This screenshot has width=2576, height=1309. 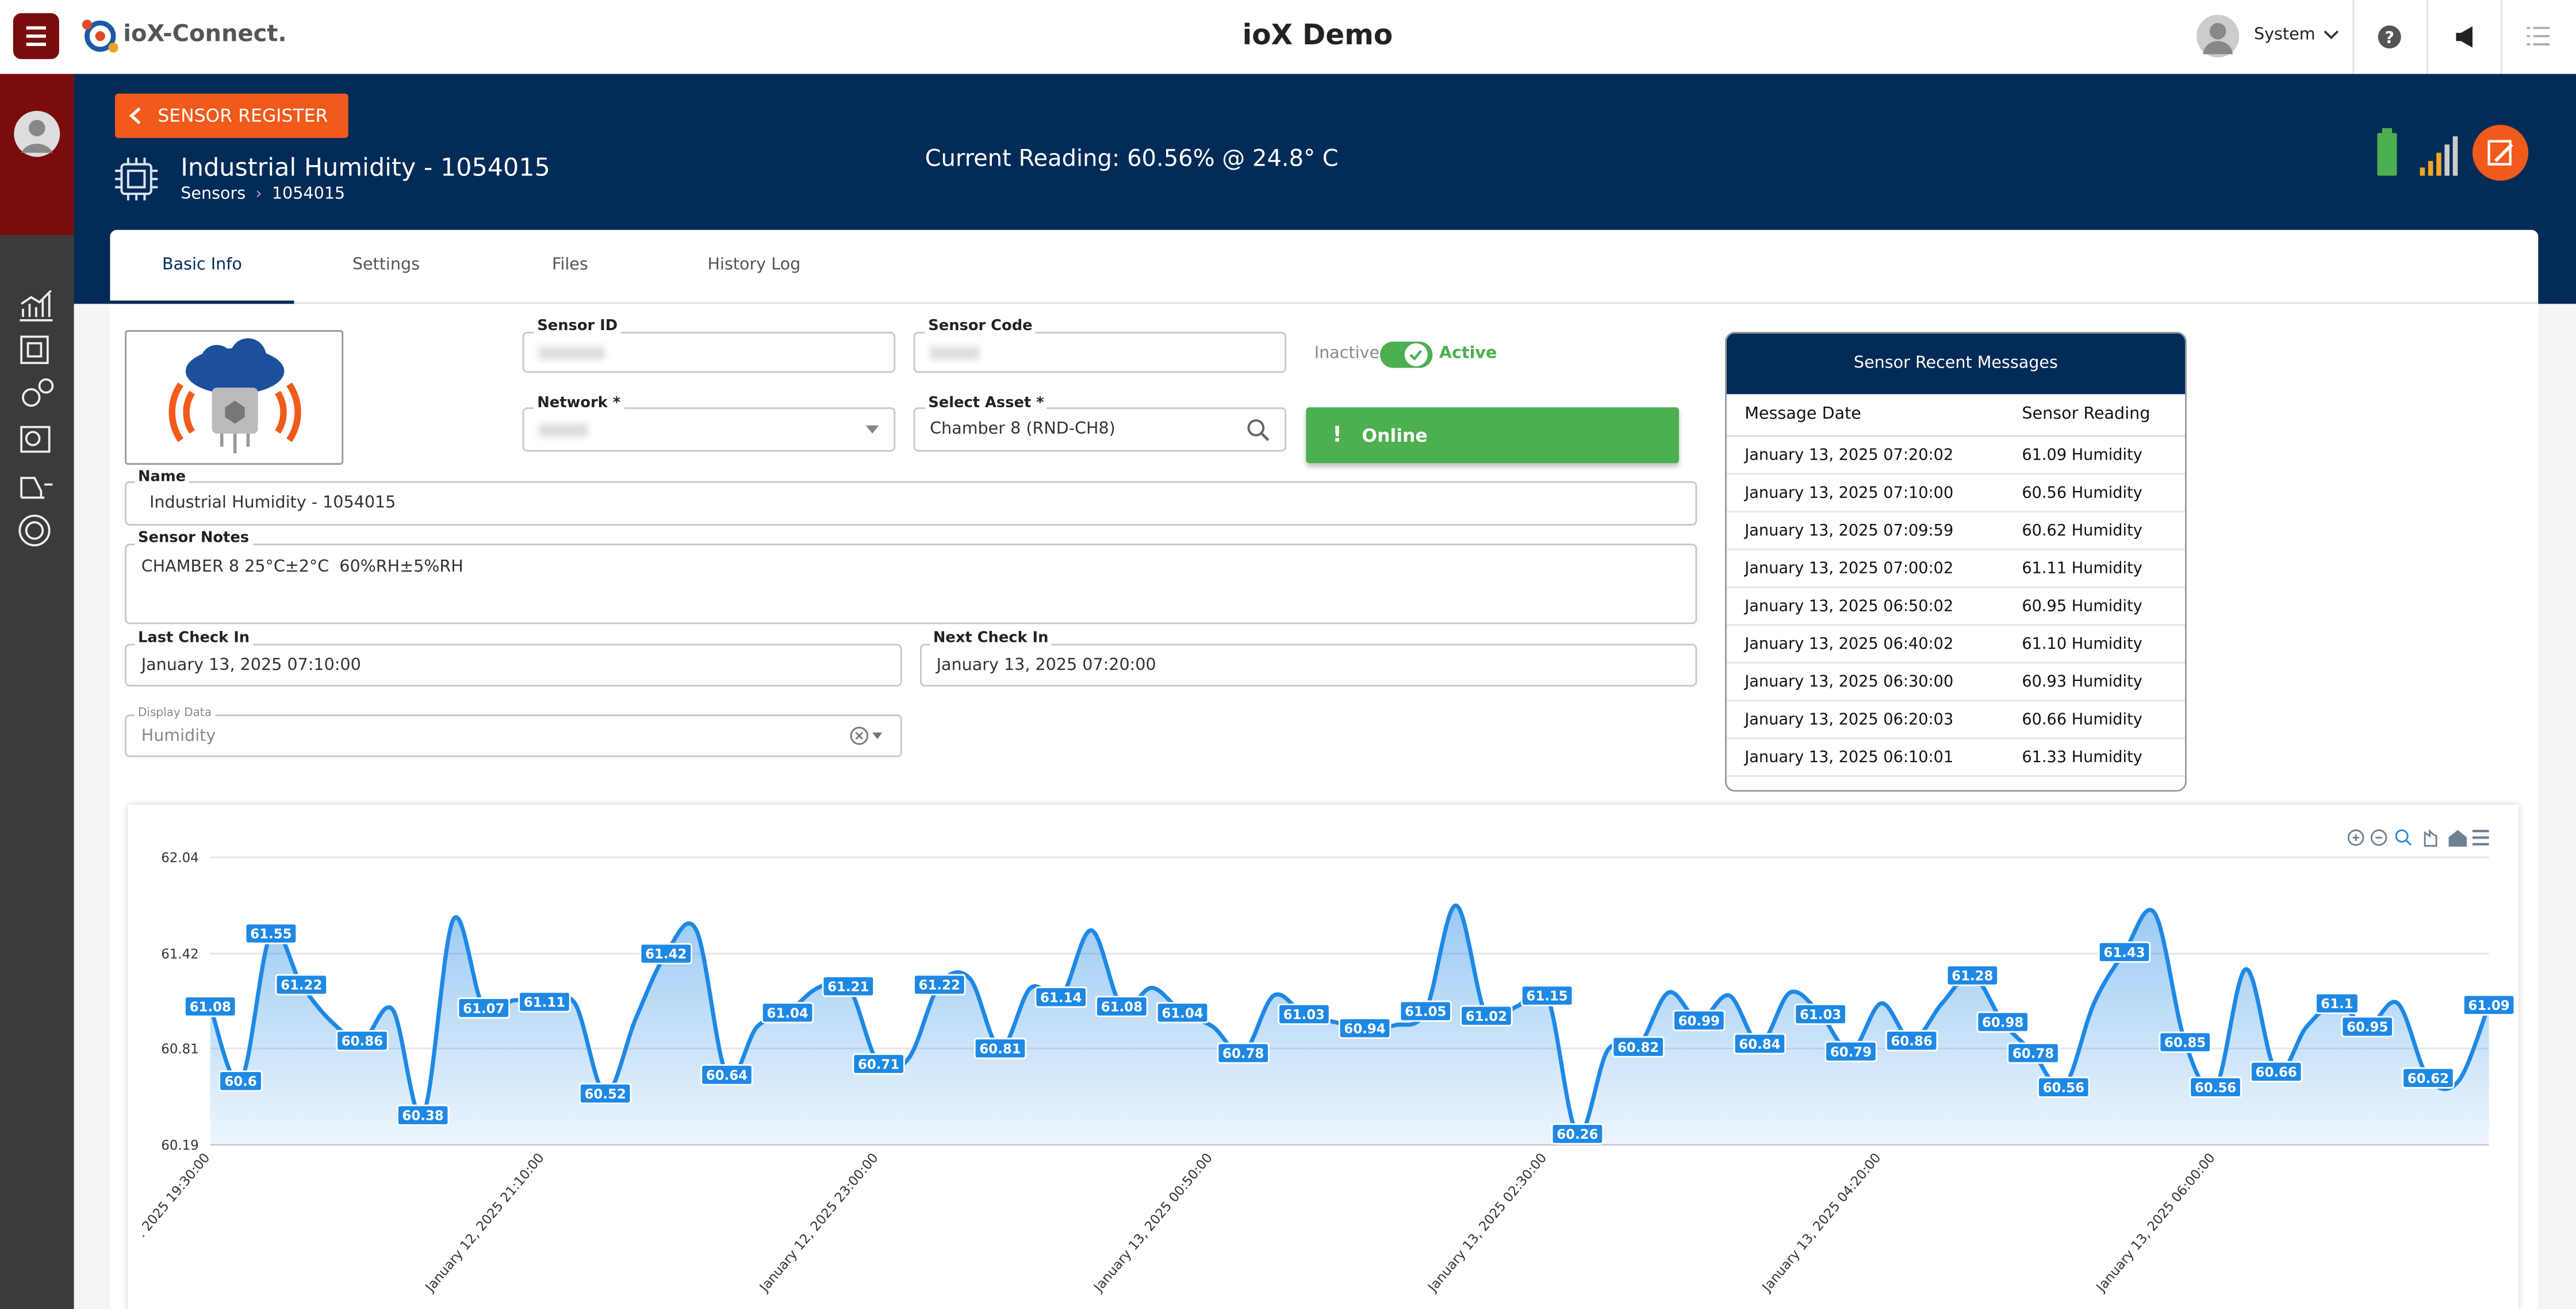 I want to click on table-cell: 61.09 Humidity, so click(x=2082, y=455).